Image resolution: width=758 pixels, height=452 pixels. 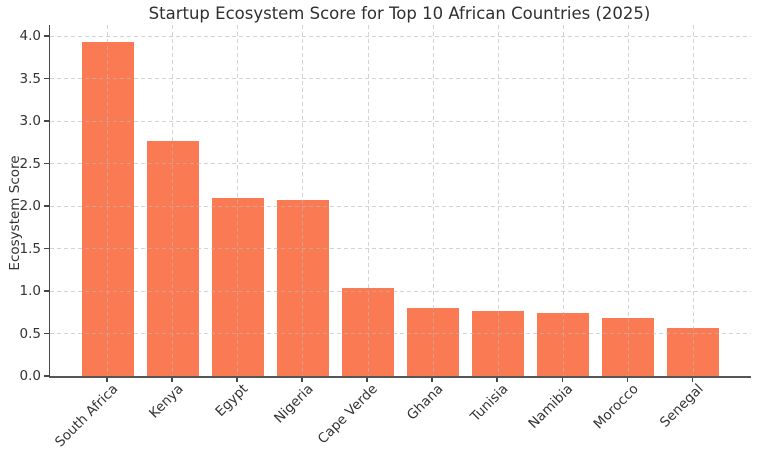 I want to click on x-tick-label-senegal: Senegal, so click(x=681, y=406).